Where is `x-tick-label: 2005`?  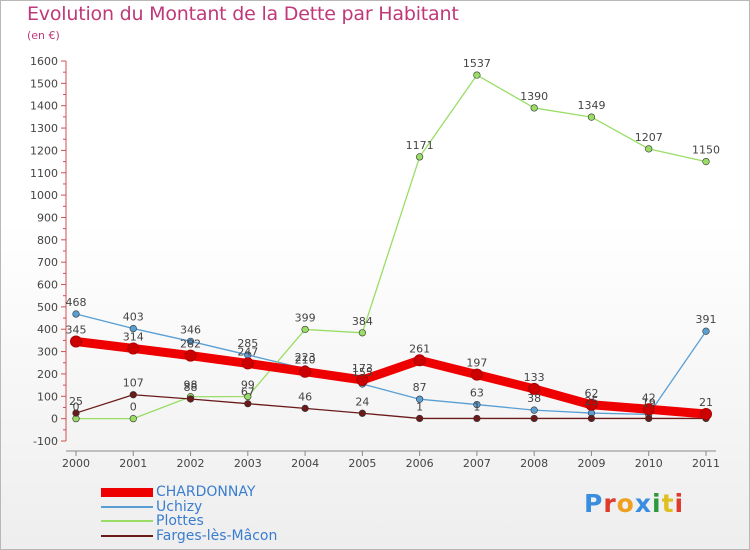 x-tick-label: 2005 is located at coordinates (362, 463).